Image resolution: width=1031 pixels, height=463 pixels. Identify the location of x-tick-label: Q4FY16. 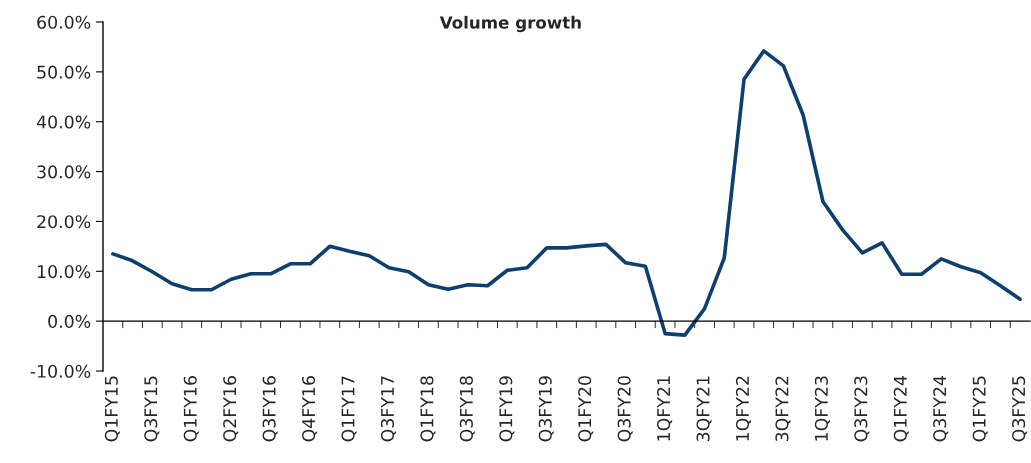
(310, 409).